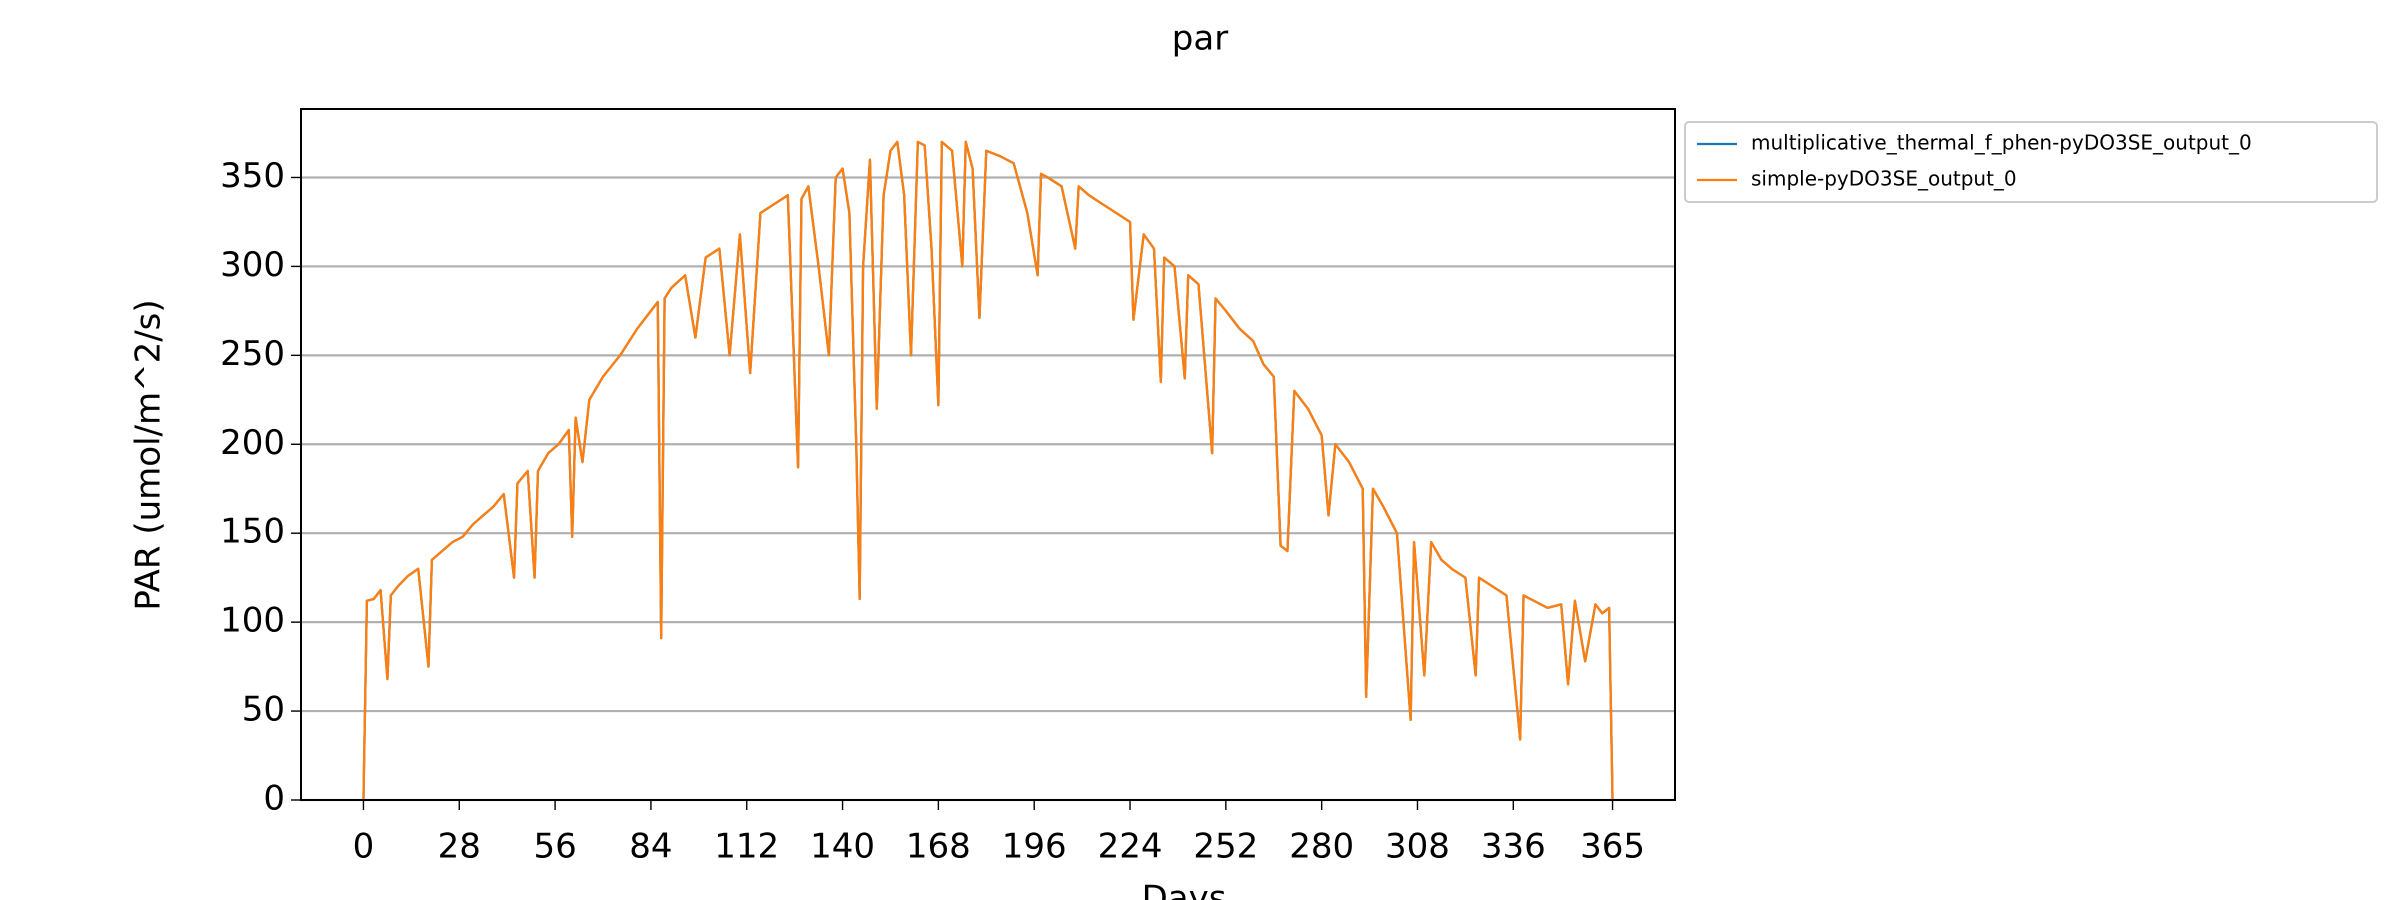  I want to click on x-tick-label: 196, so click(1034, 847).